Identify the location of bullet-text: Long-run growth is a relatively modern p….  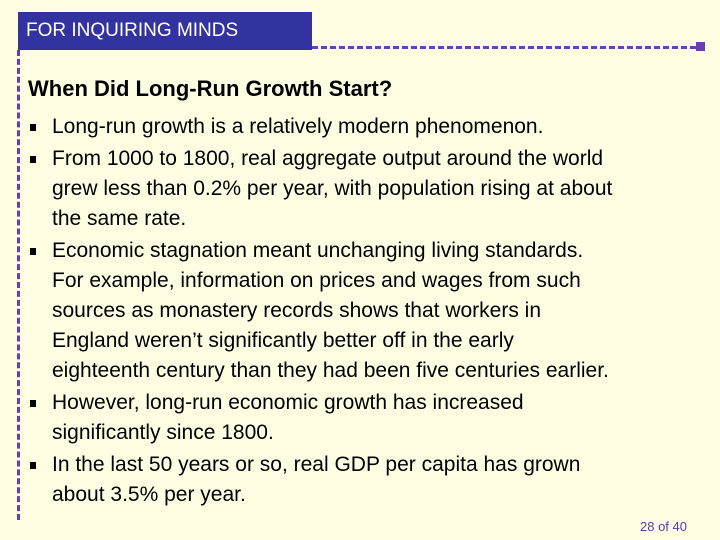
(298, 126).